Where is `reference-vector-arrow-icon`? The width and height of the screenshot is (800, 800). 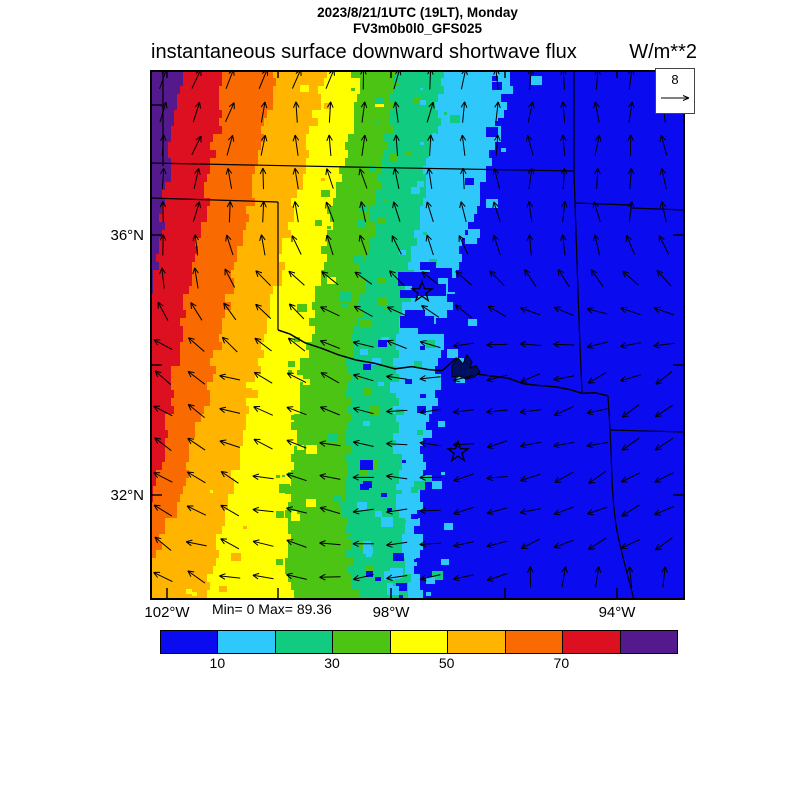 reference-vector-arrow-icon is located at coordinates (675, 98).